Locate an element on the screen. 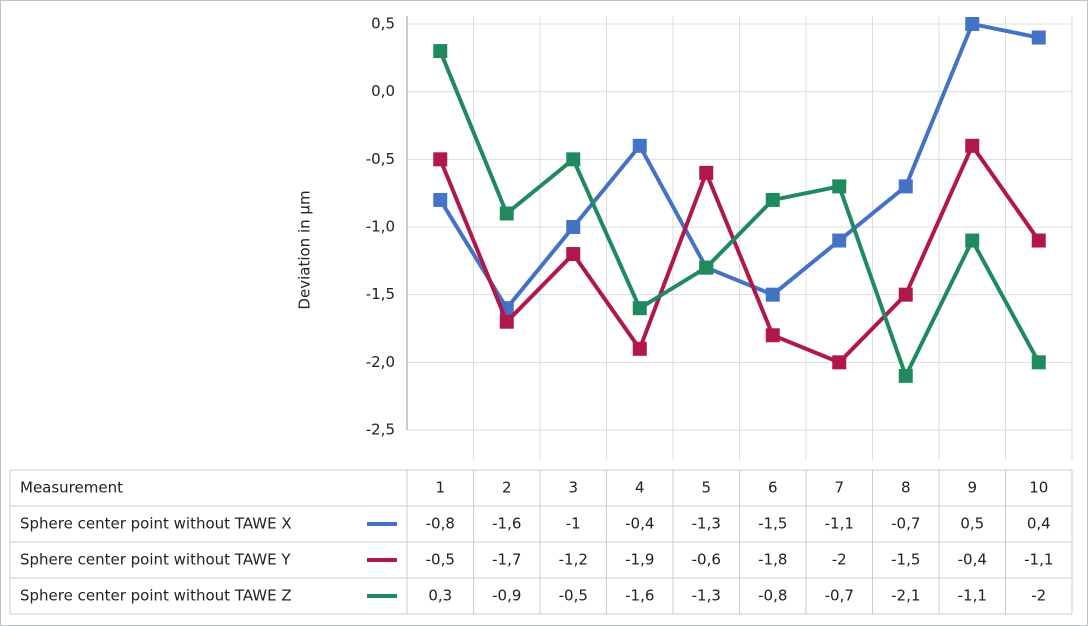 Image resolution: width=1088 pixels, height=626 pixels. legend-label: Sphere center point without TAWE Z is located at coordinates (156, 596).